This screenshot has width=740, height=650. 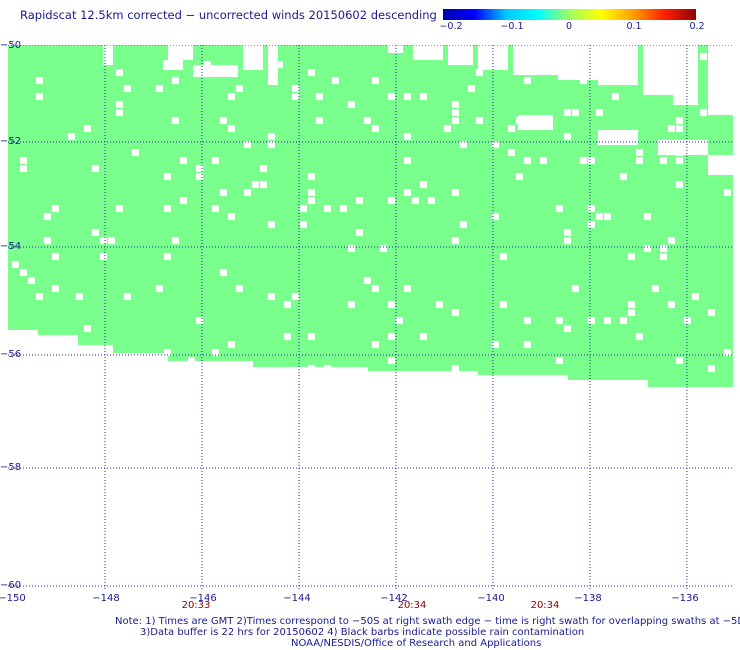 I want to click on y-tick-label: −60, so click(x=11, y=585).